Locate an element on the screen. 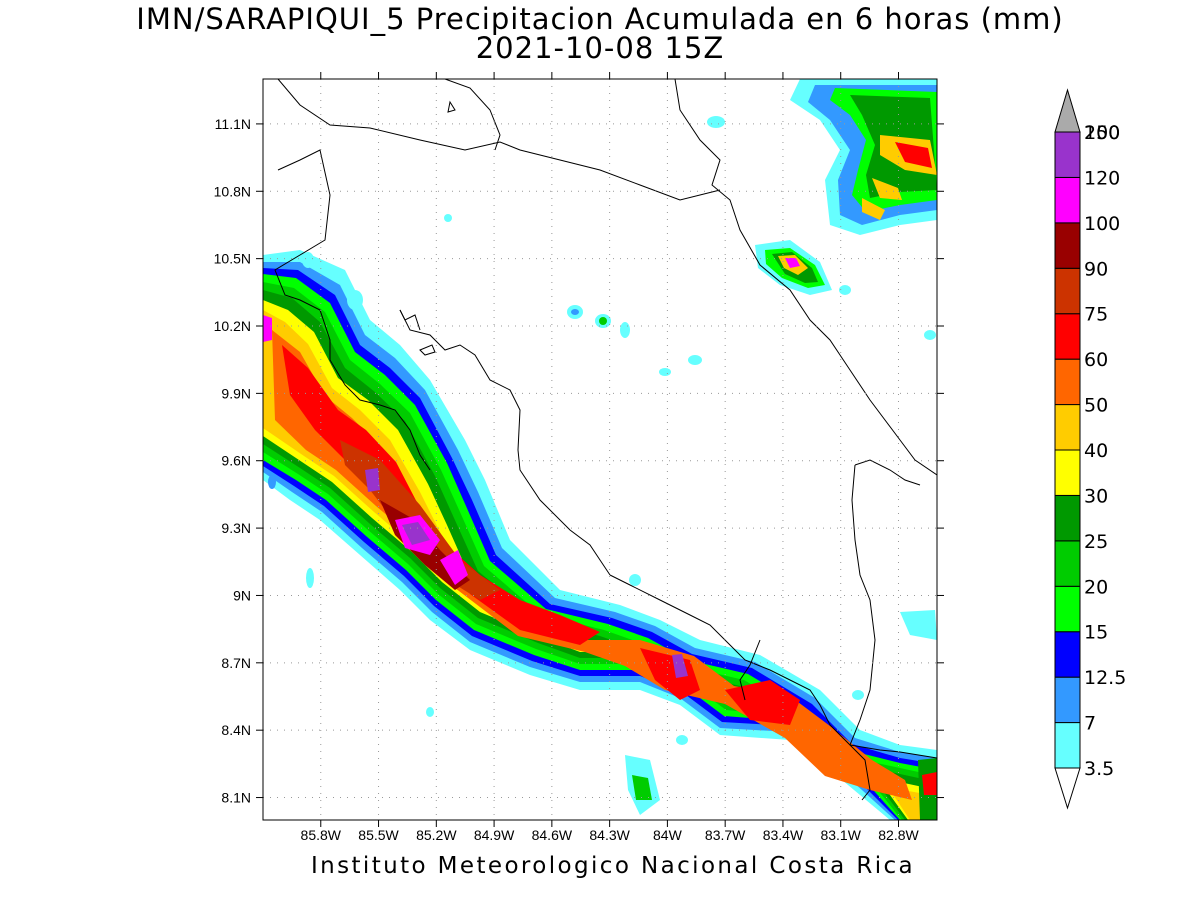 This screenshot has width=1200, height=900. lat-tick-label: 10.5N is located at coordinates (232, 259).